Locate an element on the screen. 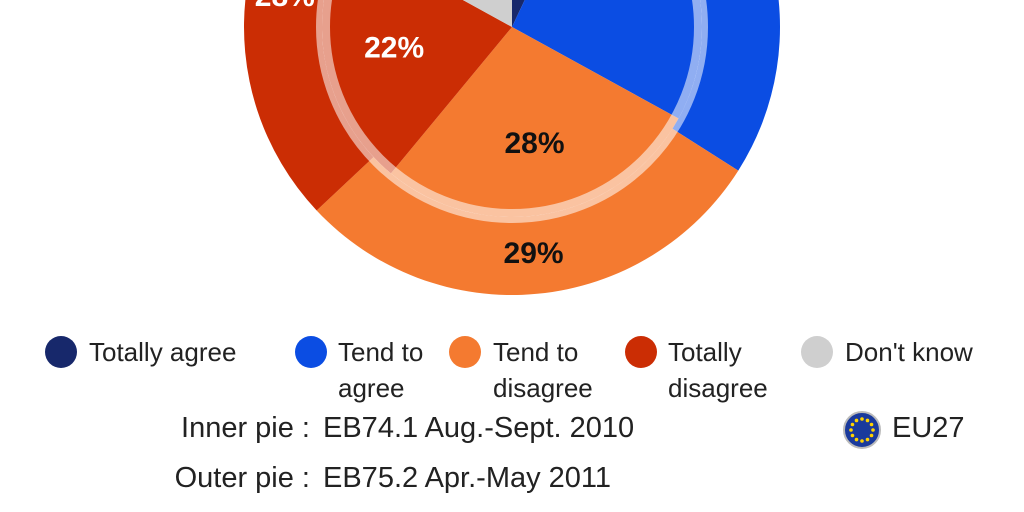  value-label: 29% is located at coordinates (534, 253).